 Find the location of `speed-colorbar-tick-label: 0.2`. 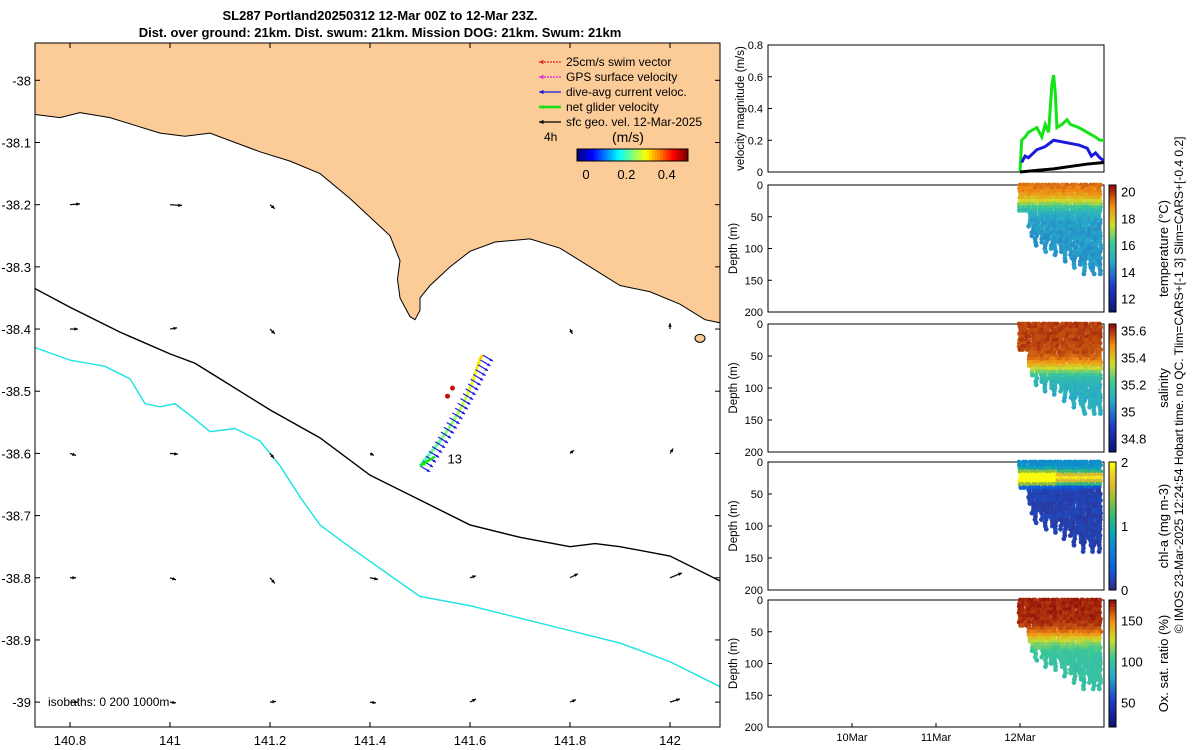

speed-colorbar-tick-label: 0.2 is located at coordinates (626, 174).